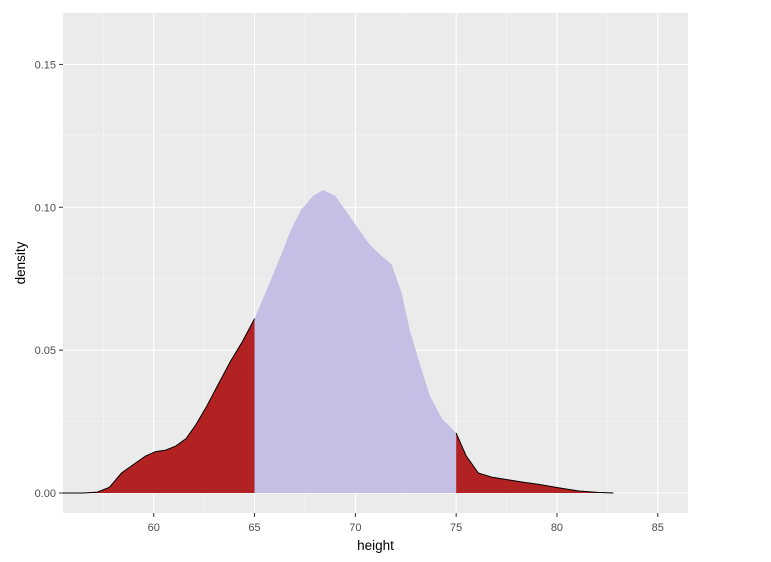  Describe the element at coordinates (355, 341) in the screenshot. I see `density-central-area` at that location.